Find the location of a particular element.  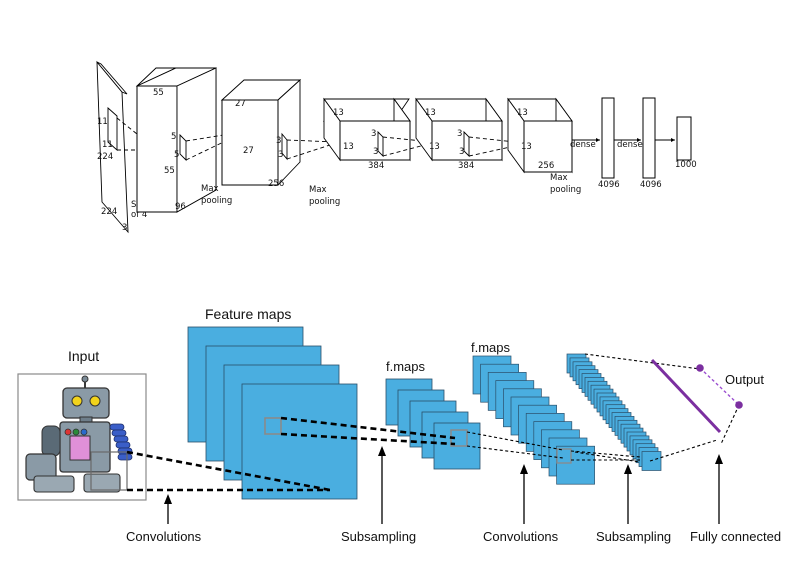

pool3-label-2: pooling is located at coordinates (565, 190).